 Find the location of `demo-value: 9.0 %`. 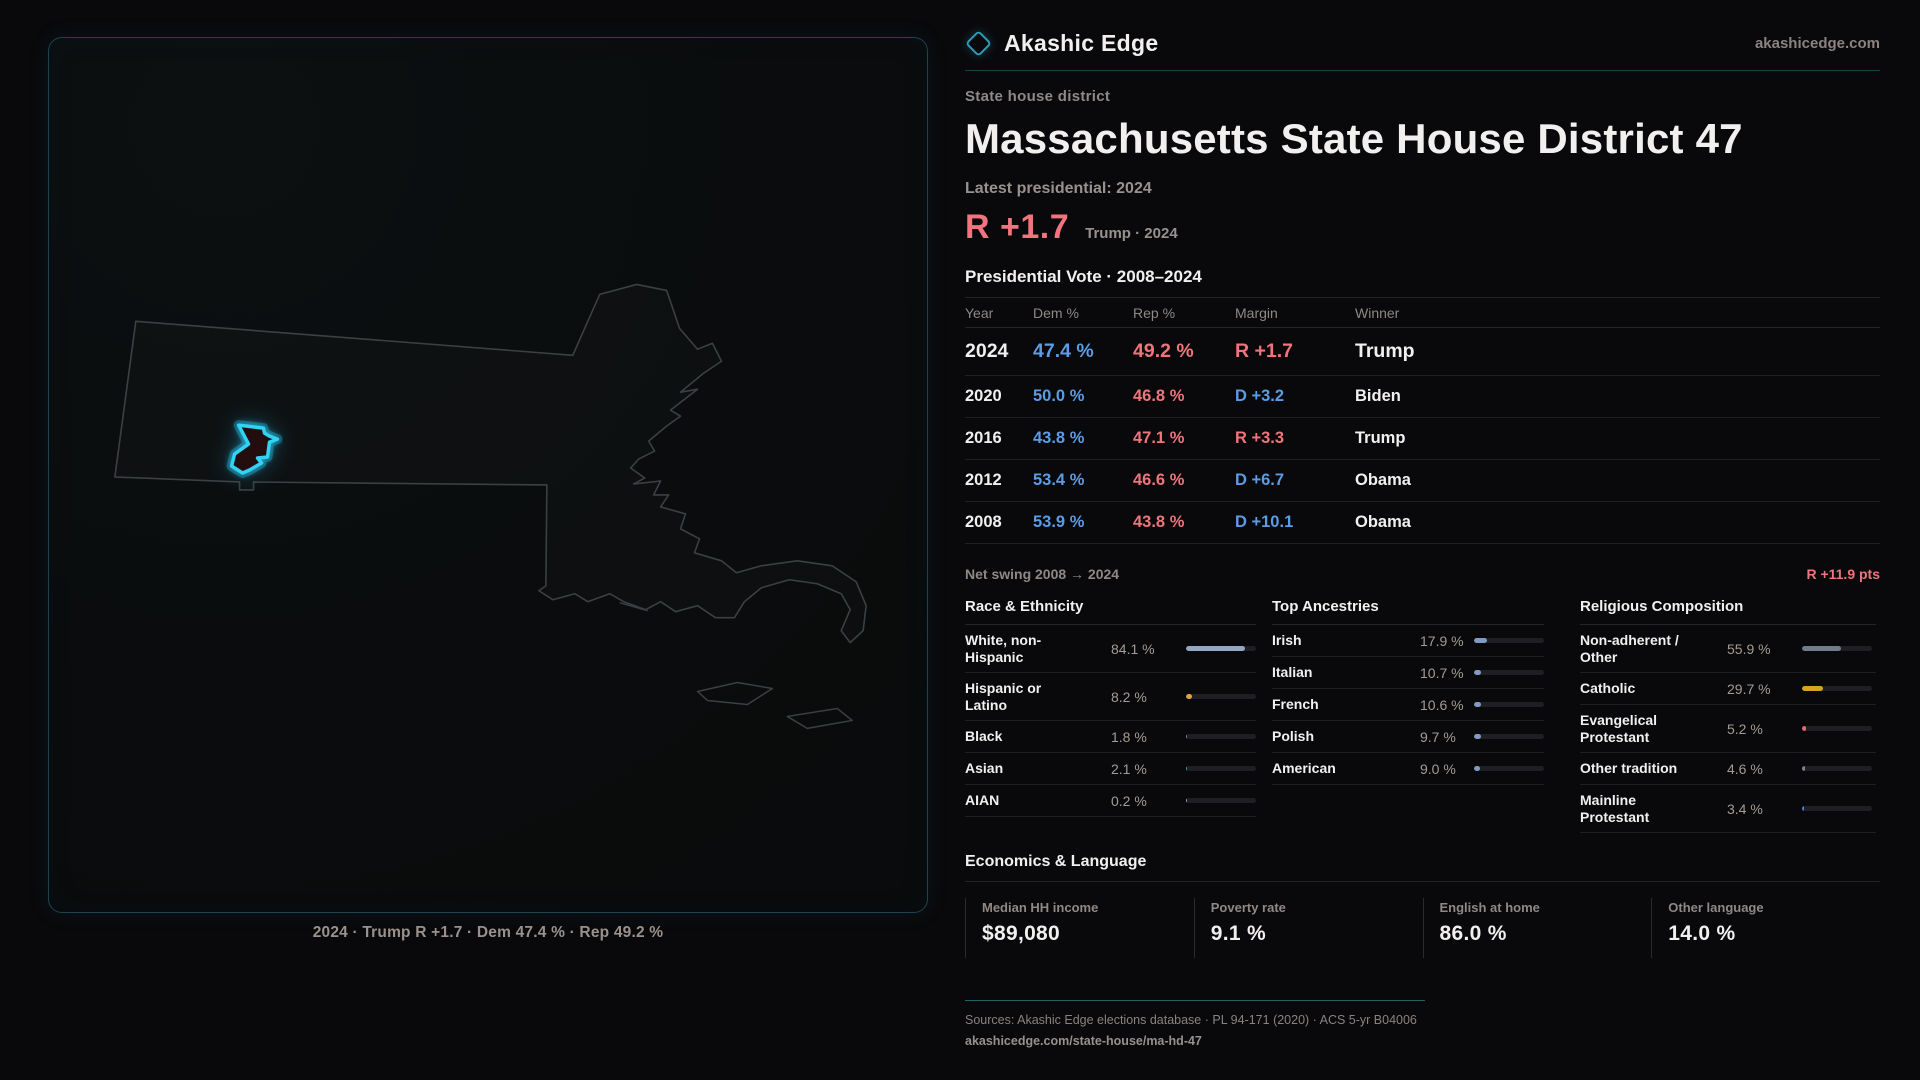

demo-value: 9.0 % is located at coordinates (1438, 768).